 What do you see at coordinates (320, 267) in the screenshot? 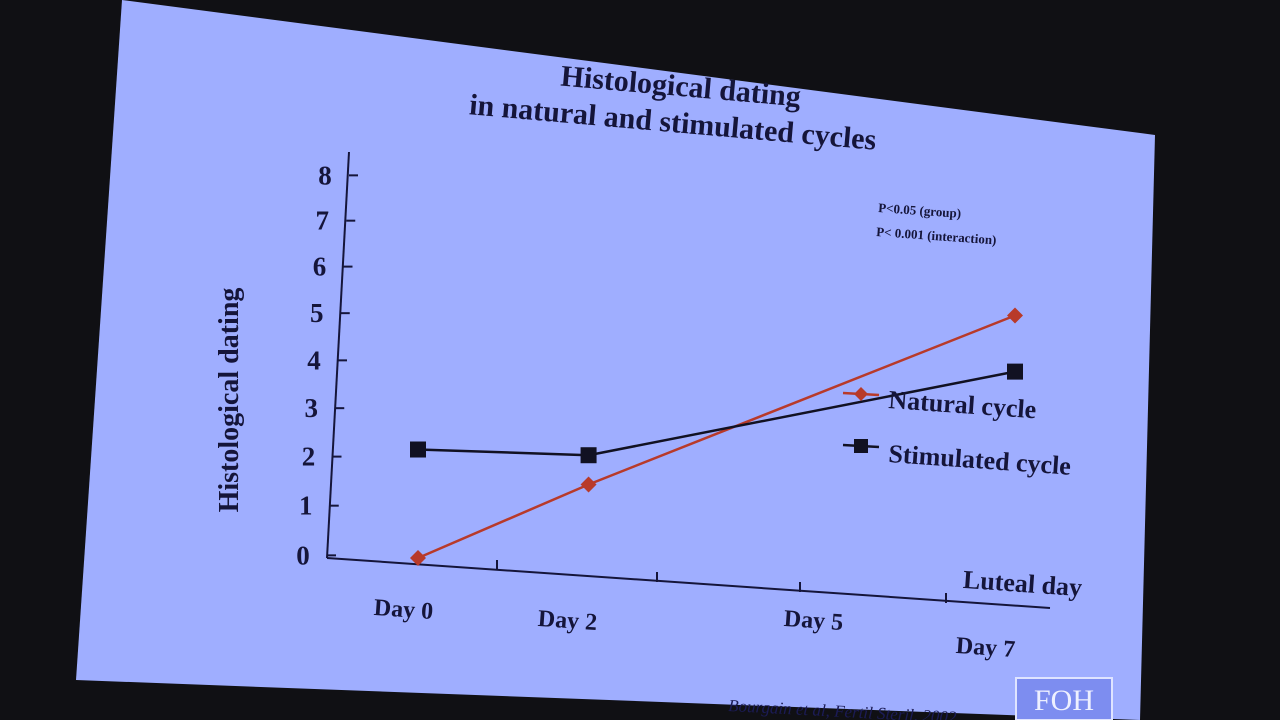
I see `y-tick-label: 6` at bounding box center [320, 267].